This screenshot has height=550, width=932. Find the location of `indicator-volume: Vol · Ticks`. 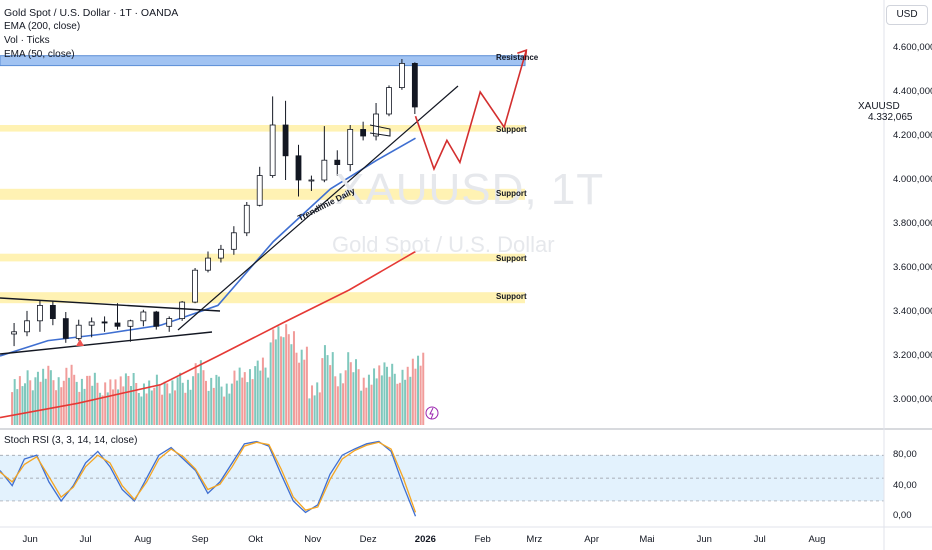

indicator-volume: Vol · Ticks is located at coordinates (27, 40).